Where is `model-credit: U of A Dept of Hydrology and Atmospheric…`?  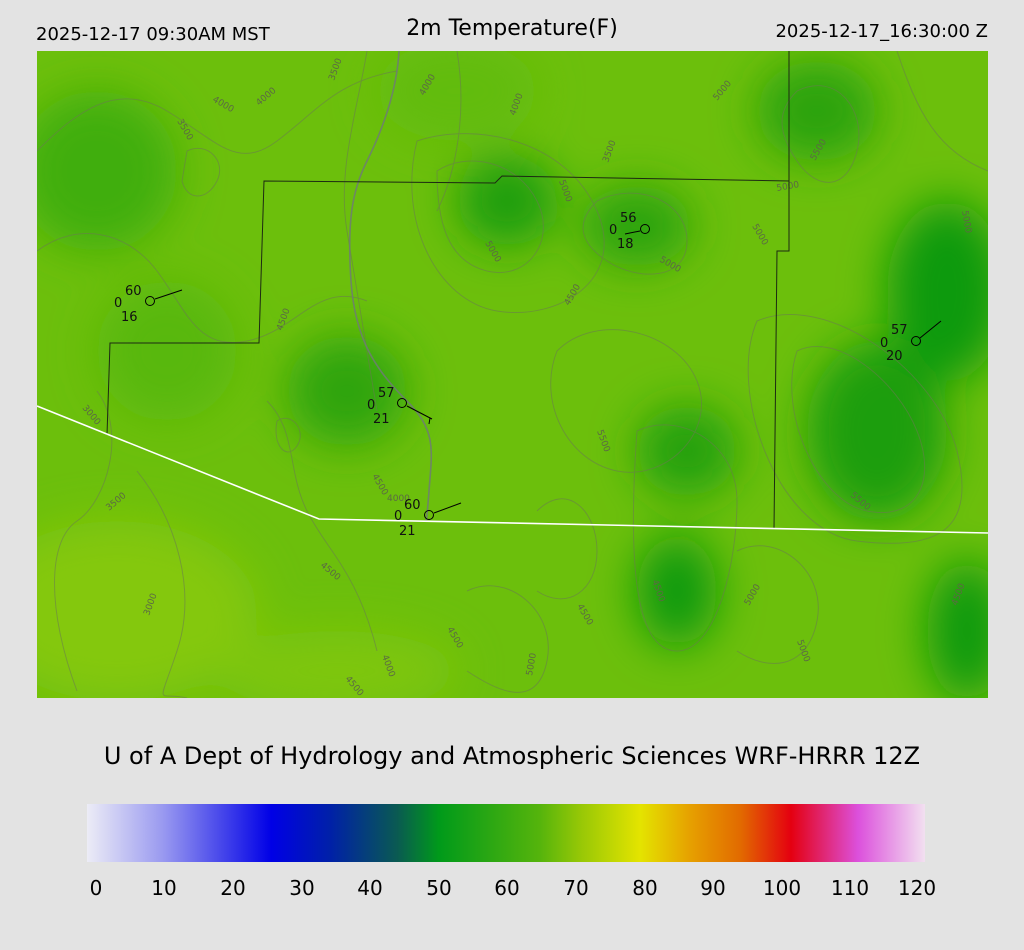
model-credit: U of A Dept of Hydrology and Atmospheric… is located at coordinates (512, 756).